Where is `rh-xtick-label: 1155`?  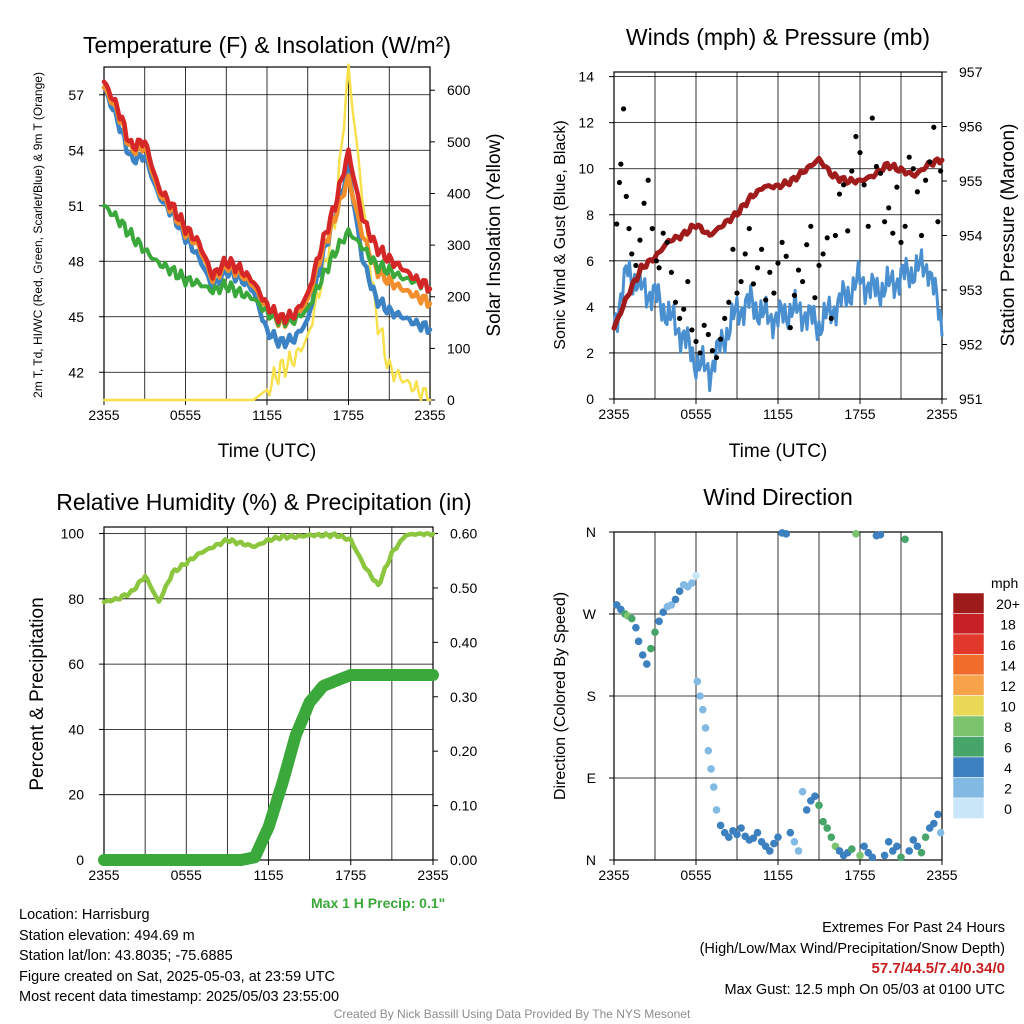 rh-xtick-label: 1155 is located at coordinates (268, 875).